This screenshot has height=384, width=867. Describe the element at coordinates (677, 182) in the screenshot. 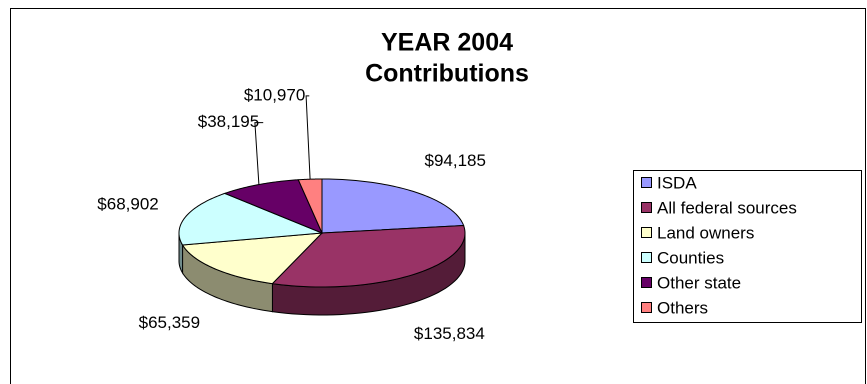

I see `legend-label: ISDA` at that location.